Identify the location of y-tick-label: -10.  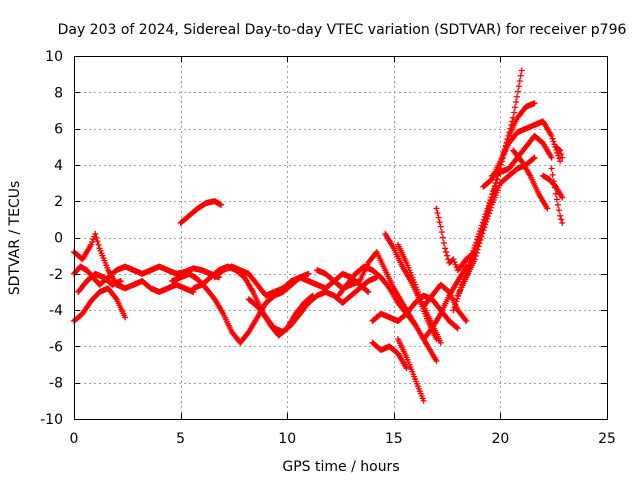
(51, 420).